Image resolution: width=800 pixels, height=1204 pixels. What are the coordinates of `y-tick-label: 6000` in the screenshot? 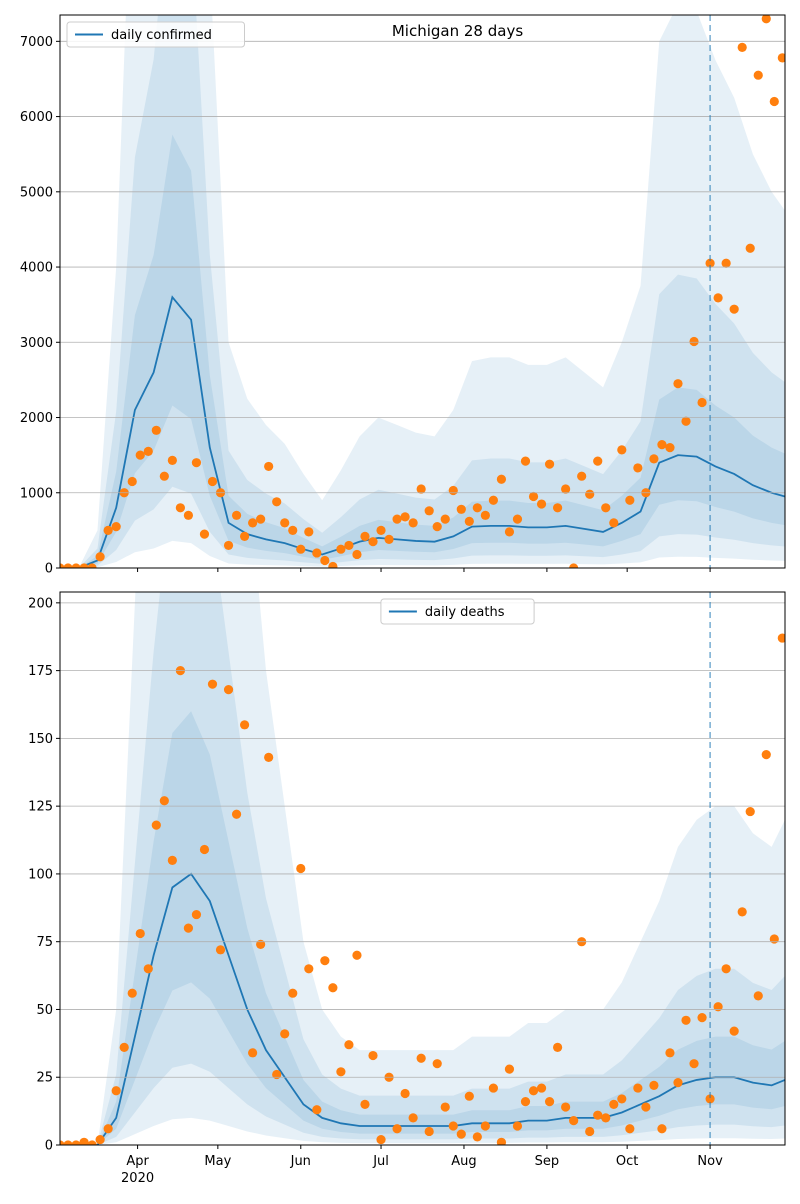 It's located at (36, 117).